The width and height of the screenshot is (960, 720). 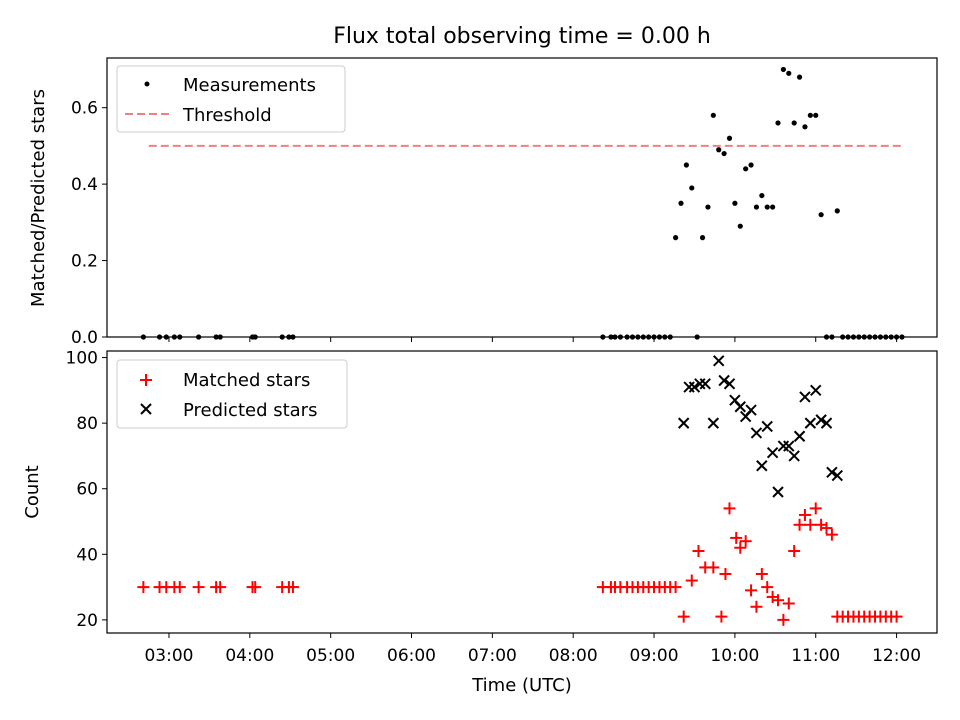 I want to click on legend-predicted-label: Predicted stars, so click(x=250, y=410).